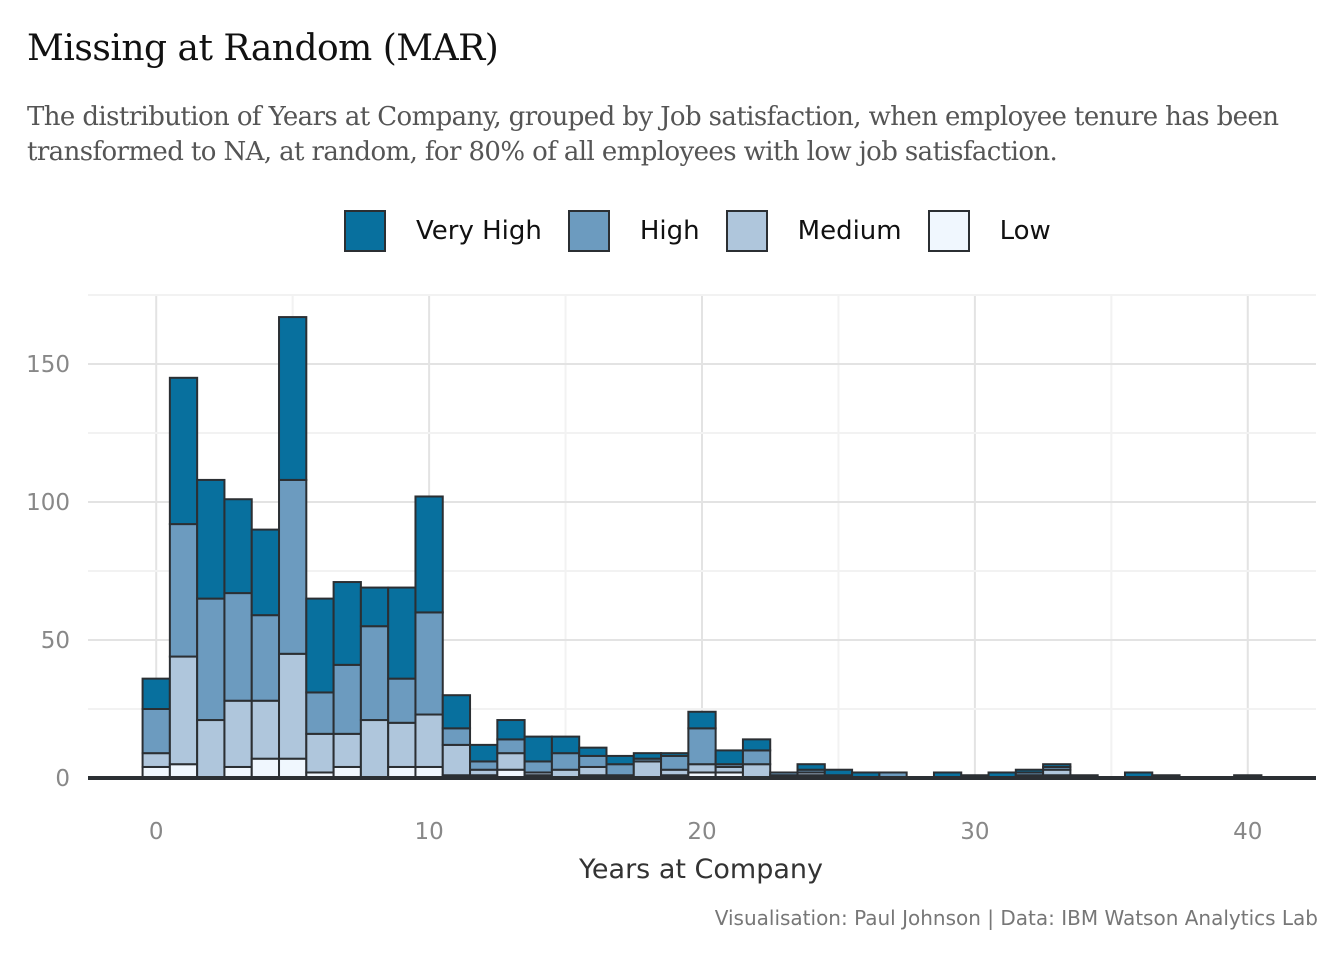 This screenshot has height=960, width=1344. What do you see at coordinates (479, 231) in the screenshot?
I see `legend-label-very-high: Very High` at bounding box center [479, 231].